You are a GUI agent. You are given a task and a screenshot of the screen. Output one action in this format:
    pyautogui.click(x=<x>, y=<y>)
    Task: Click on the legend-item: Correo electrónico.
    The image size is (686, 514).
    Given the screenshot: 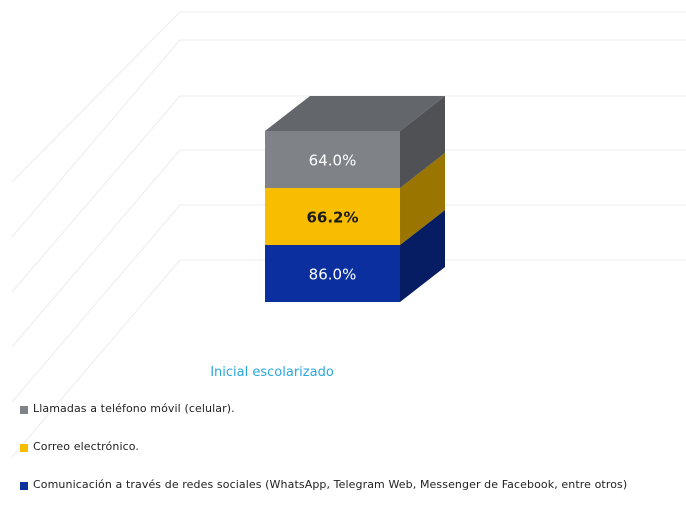 What is the action you would take?
    pyautogui.click(x=353, y=448)
    